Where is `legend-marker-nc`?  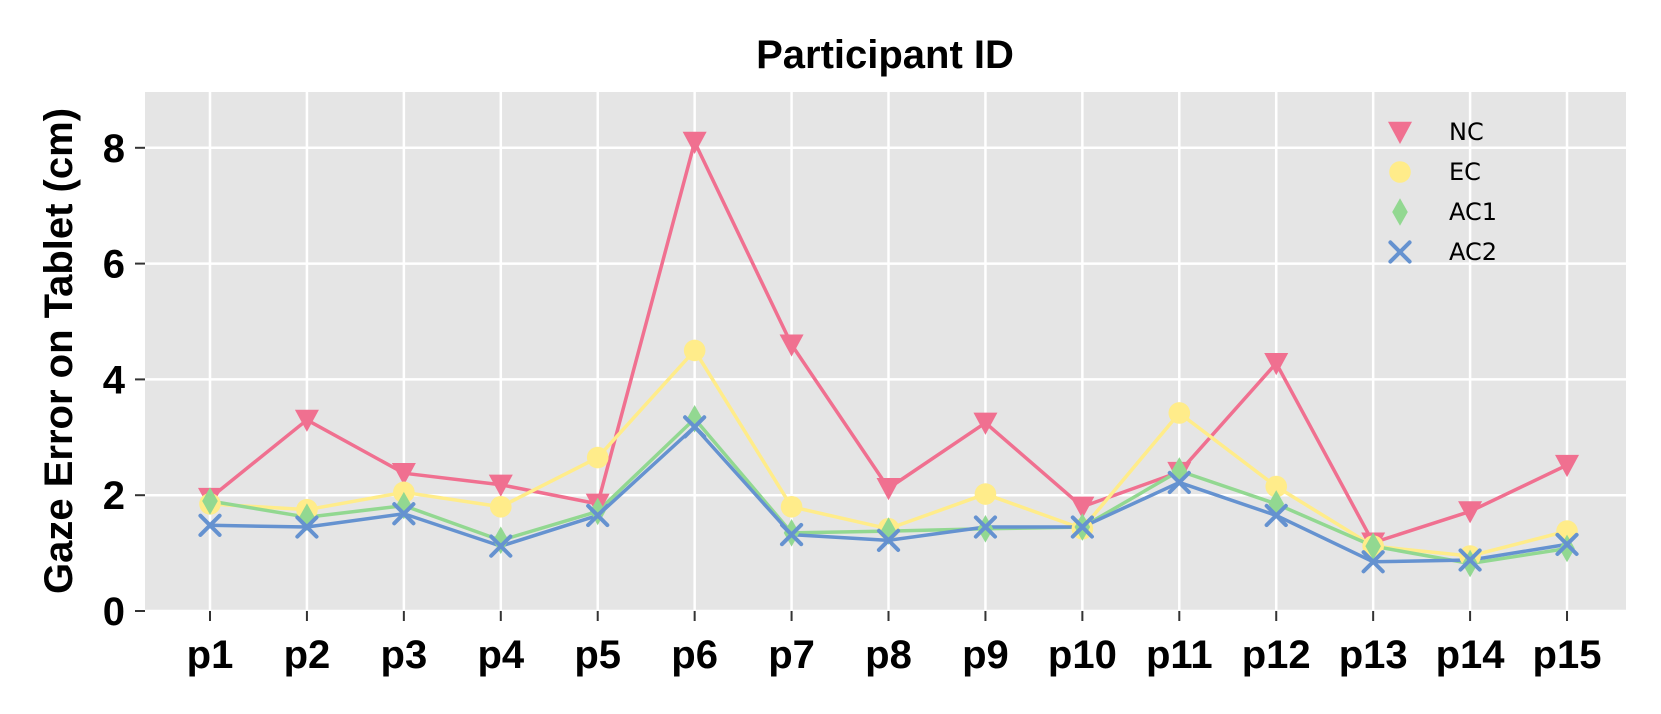 legend-marker-nc is located at coordinates (1400, 132).